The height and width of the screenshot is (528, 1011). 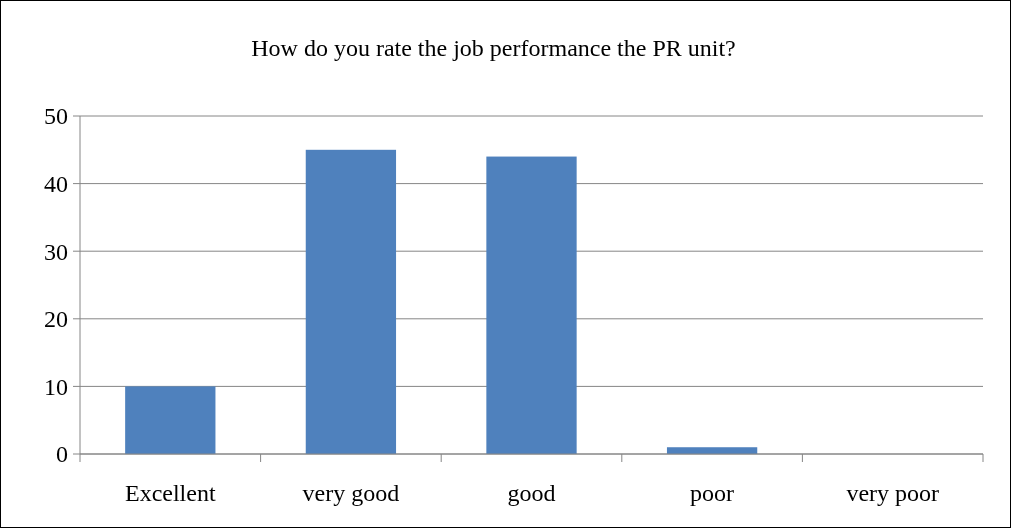 What do you see at coordinates (531, 493) in the screenshot?
I see `x-tick-label: good` at bounding box center [531, 493].